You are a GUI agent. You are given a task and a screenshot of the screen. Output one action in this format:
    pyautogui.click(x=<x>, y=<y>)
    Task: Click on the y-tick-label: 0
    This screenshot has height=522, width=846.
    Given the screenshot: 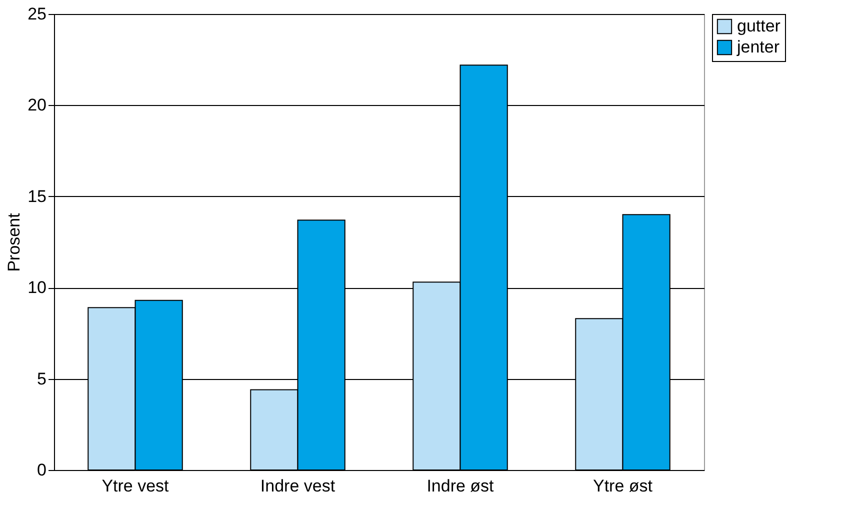 What is the action you would take?
    pyautogui.click(x=41, y=470)
    